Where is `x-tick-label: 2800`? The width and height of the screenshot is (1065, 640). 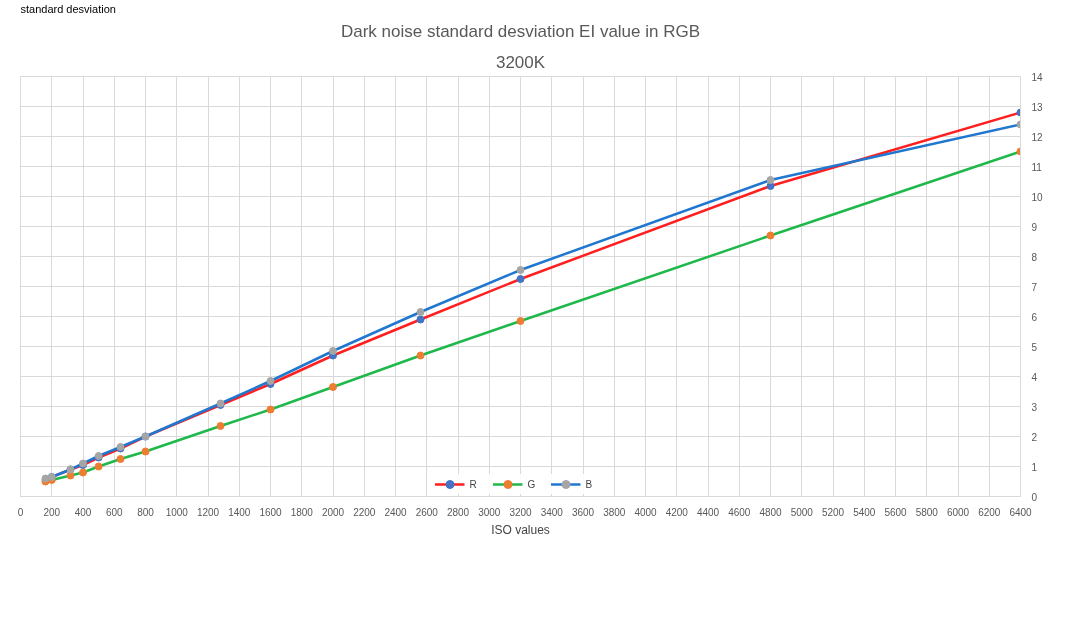
x-tick-label: 2800 is located at coordinates (458, 512).